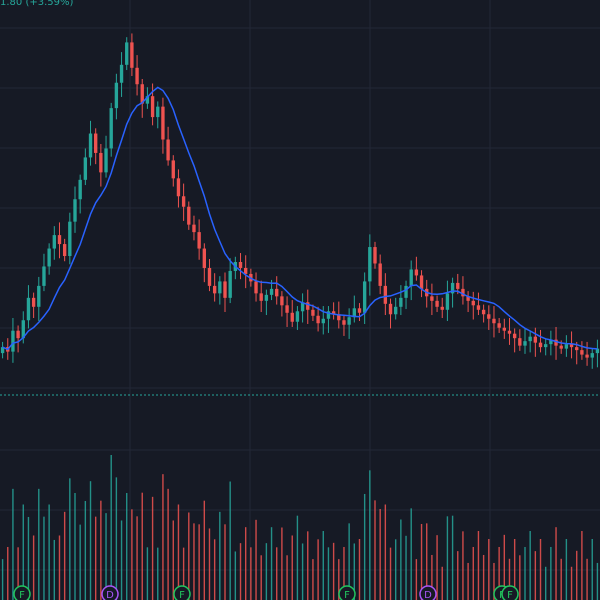  I want to click on event-markers: FDFFDFF, so click(266, 592).